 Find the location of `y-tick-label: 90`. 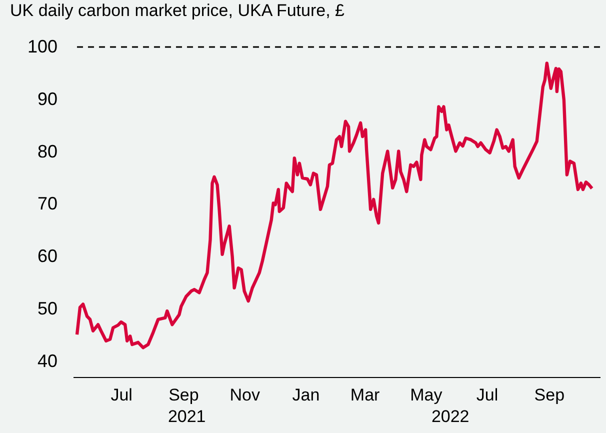

y-tick-label: 90 is located at coordinates (47, 98).